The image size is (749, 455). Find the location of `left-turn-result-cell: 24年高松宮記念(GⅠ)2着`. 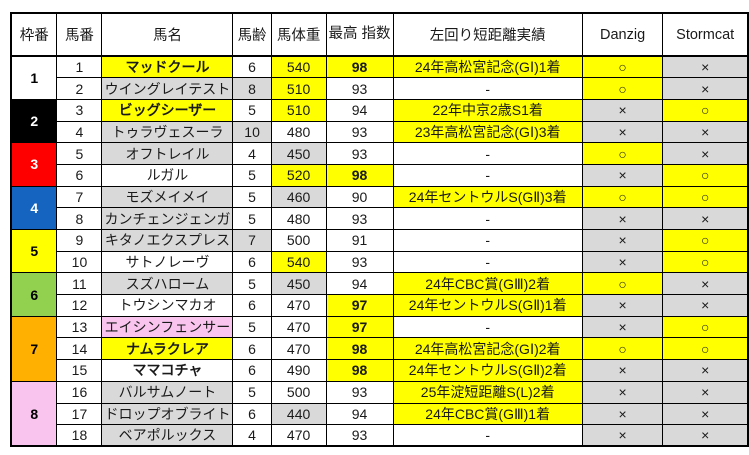

left-turn-result-cell: 24年高松宮記念(GⅠ)2着 is located at coordinates (487, 349).